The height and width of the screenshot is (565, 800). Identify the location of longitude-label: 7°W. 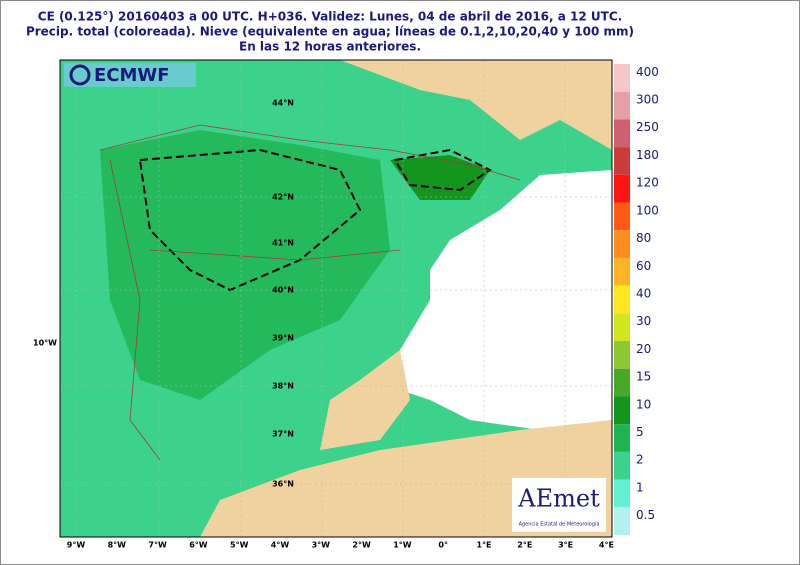
(157, 545).